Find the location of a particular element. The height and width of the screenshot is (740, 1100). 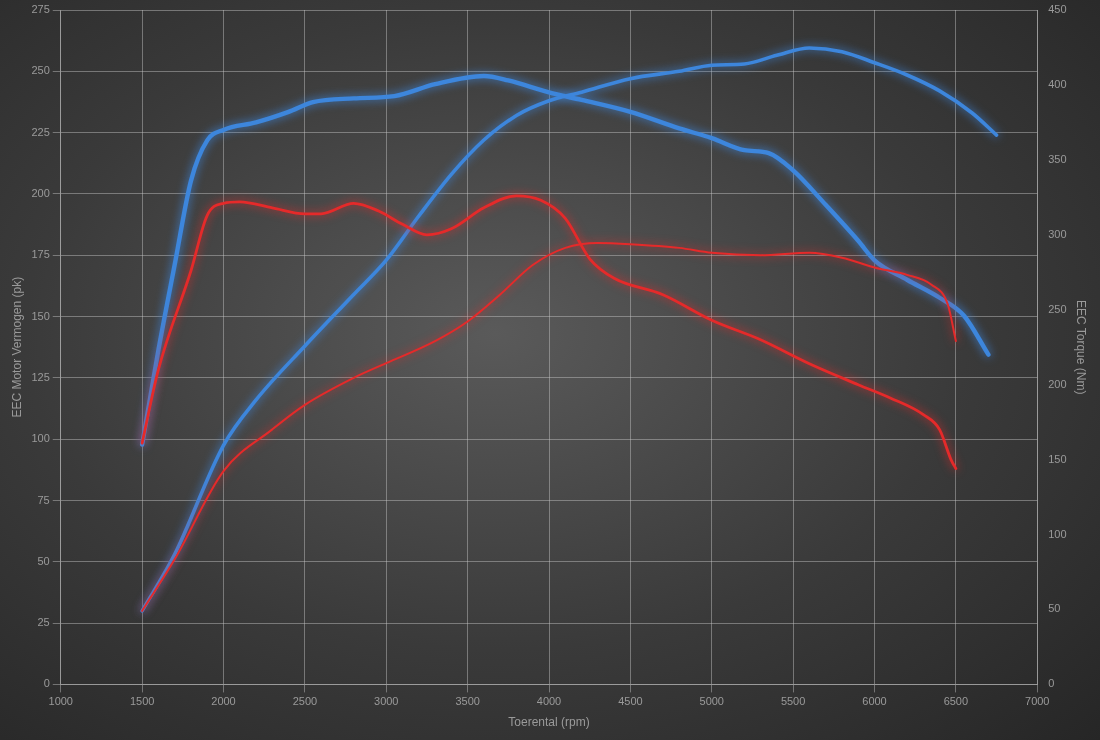

y2-tick-label: 300 is located at coordinates (1057, 233).